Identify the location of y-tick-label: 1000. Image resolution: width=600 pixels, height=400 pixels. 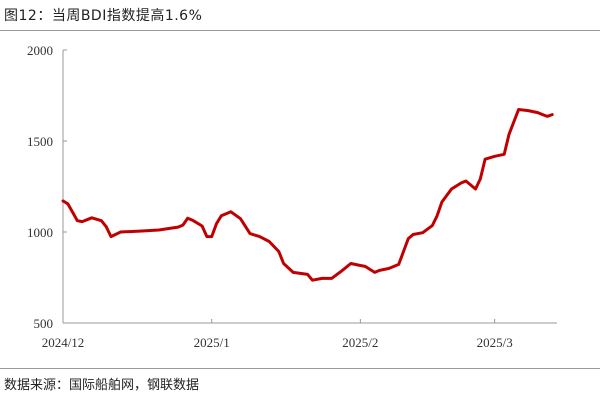
(40, 232).